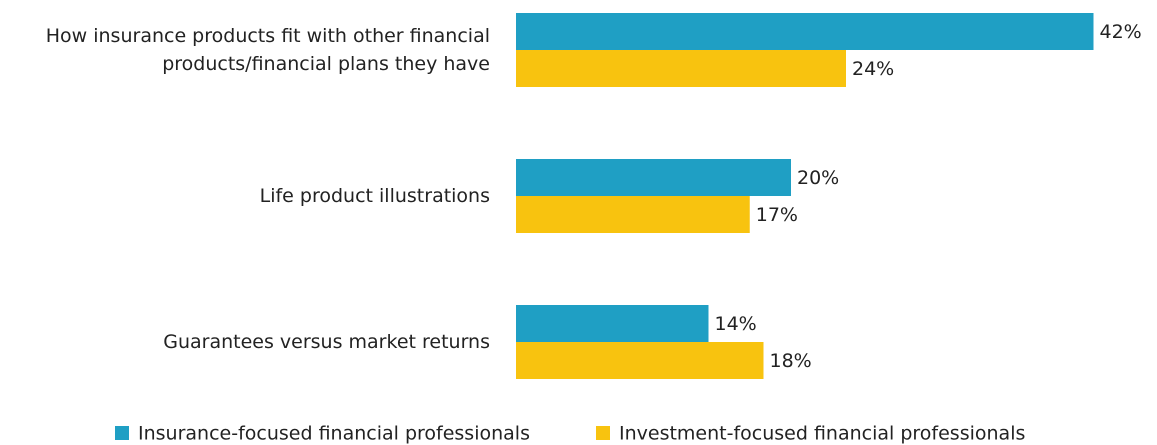 The image size is (1157, 445). What do you see at coordinates (326, 342) in the screenshot?
I see `category-label: Guarantees versus market returns` at bounding box center [326, 342].